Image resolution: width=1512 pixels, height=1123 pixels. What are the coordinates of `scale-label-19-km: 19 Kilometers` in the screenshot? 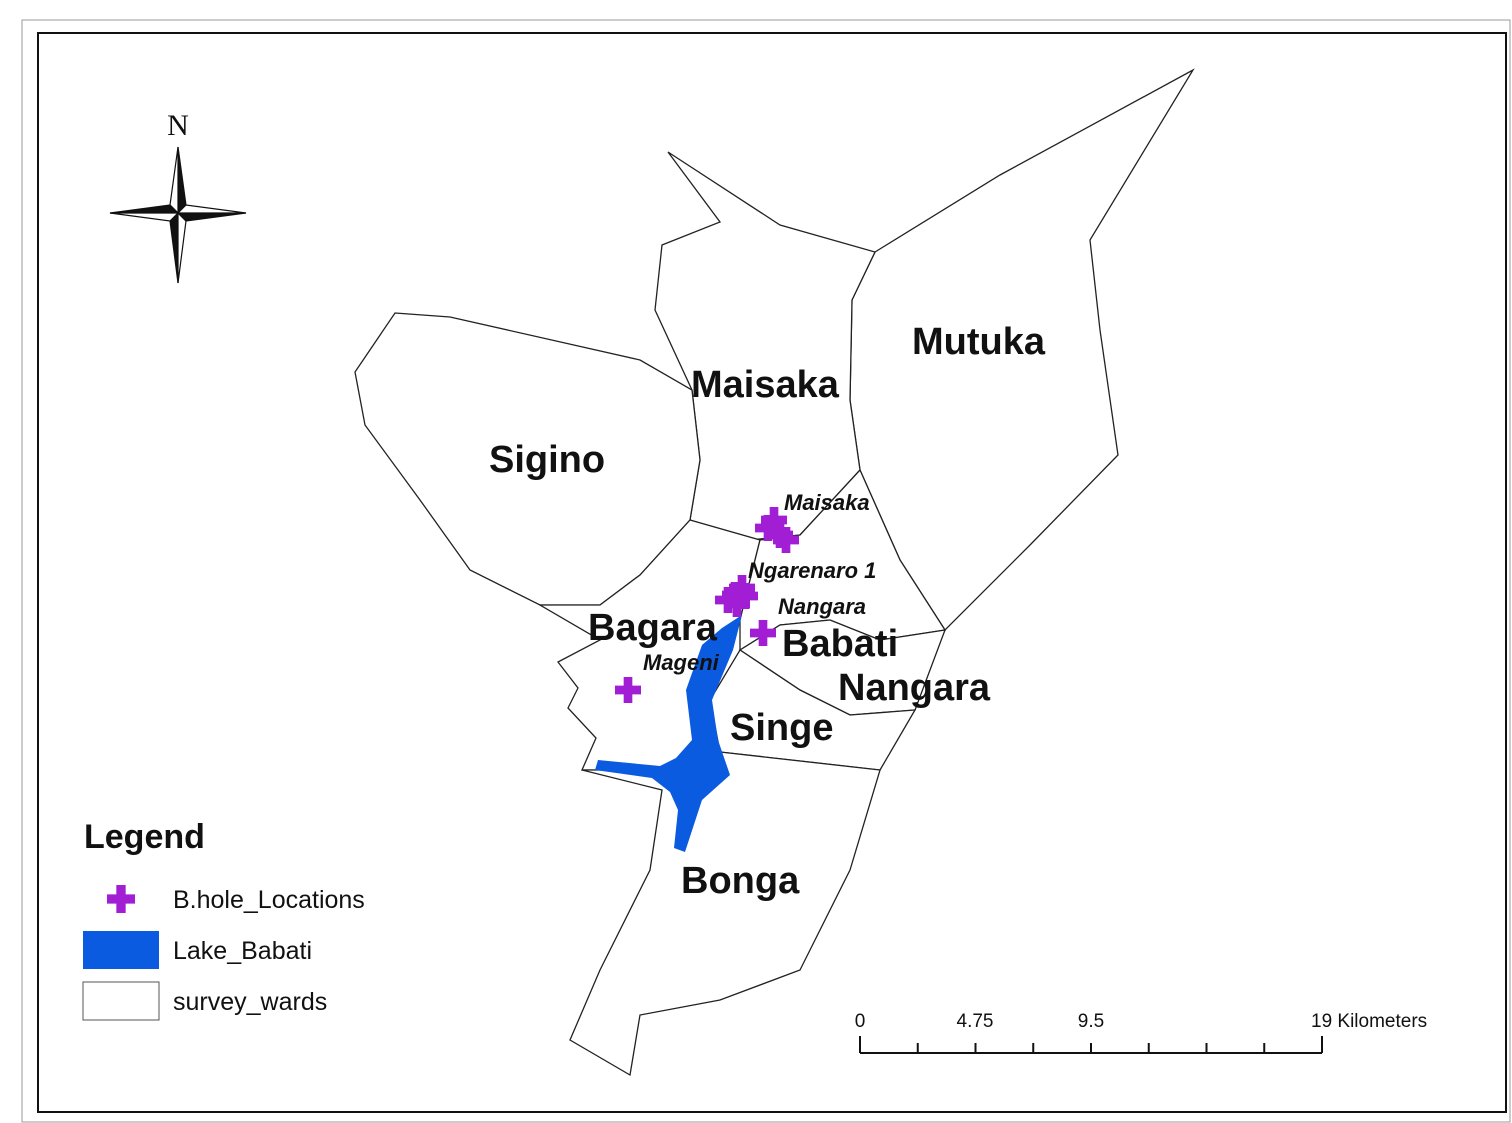 It's located at (1369, 1021).